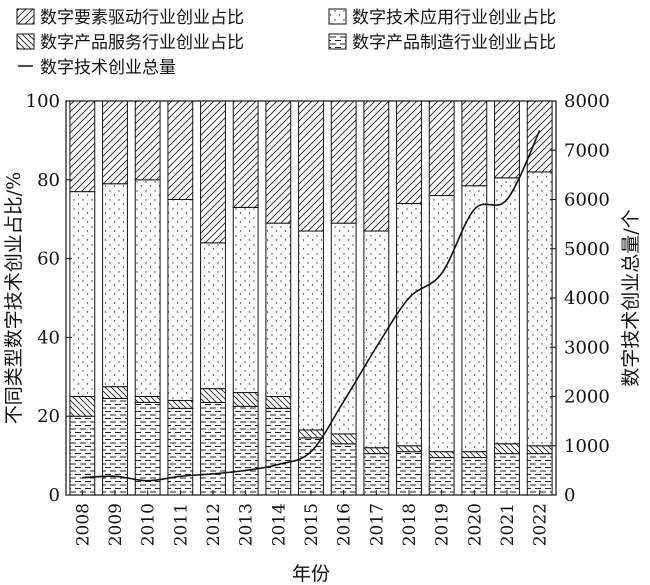 This screenshot has height=585, width=650. Describe the element at coordinates (116, 524) in the screenshot. I see `x-tick-label: 2009` at that location.